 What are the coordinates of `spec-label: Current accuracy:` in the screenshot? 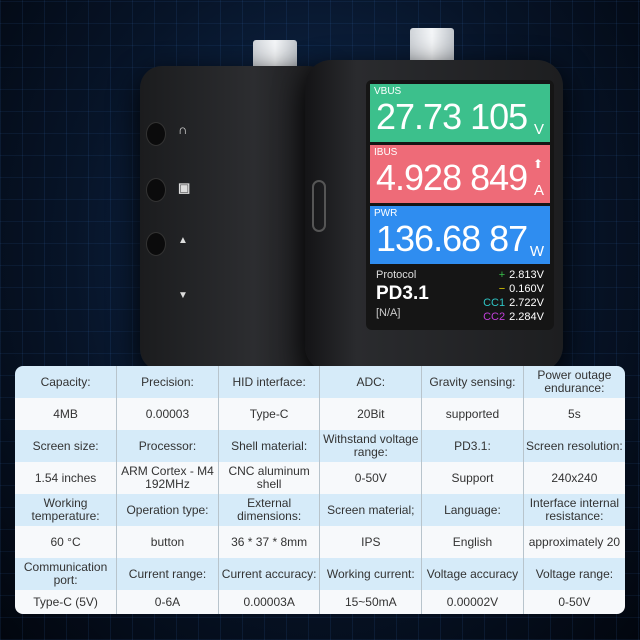 It's located at (269, 574).